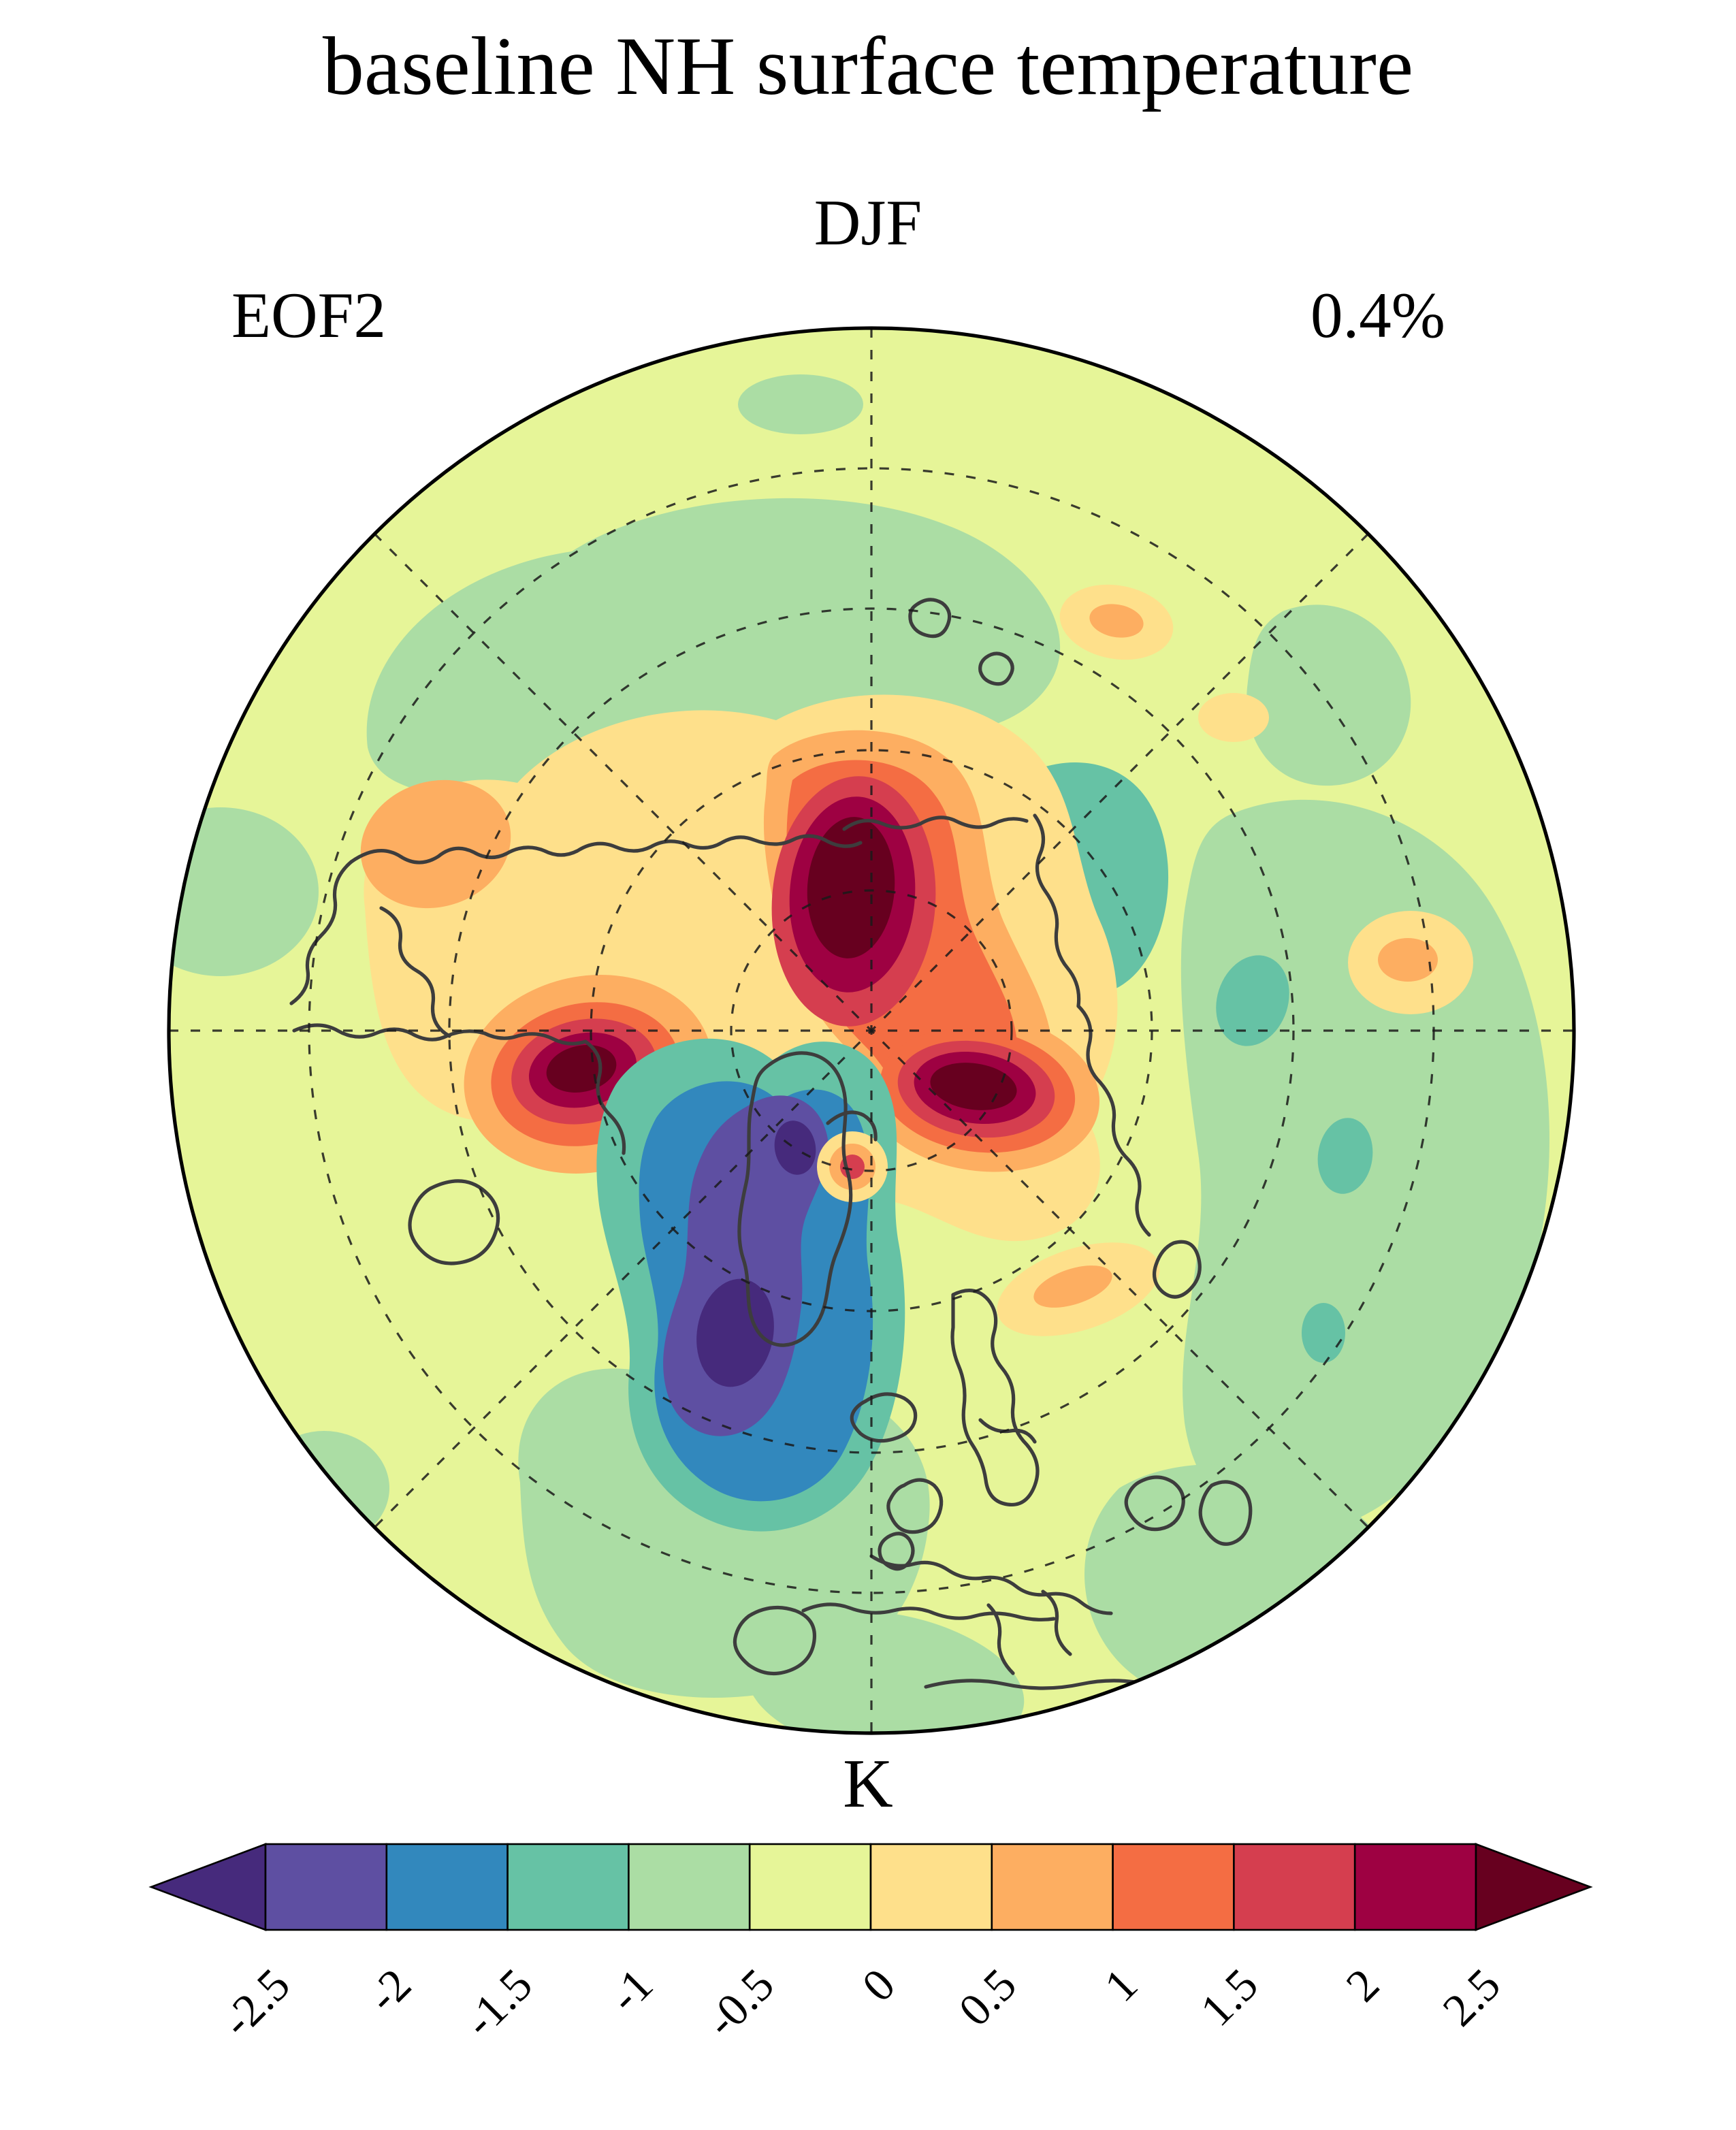  I want to click on colorbar-unit-label: K, so click(868, 1783).